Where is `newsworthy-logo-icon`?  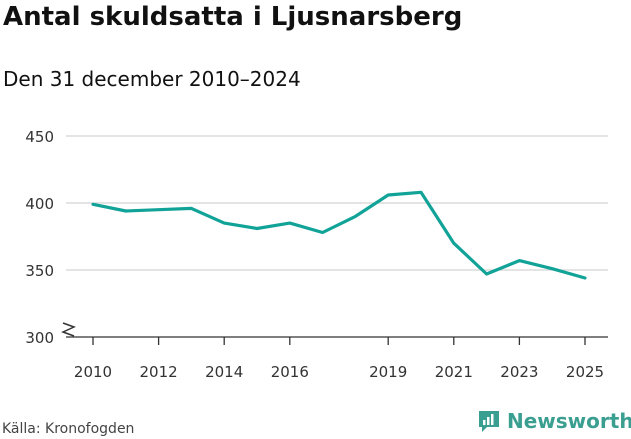
newsworthy-logo-icon is located at coordinates (489, 421).